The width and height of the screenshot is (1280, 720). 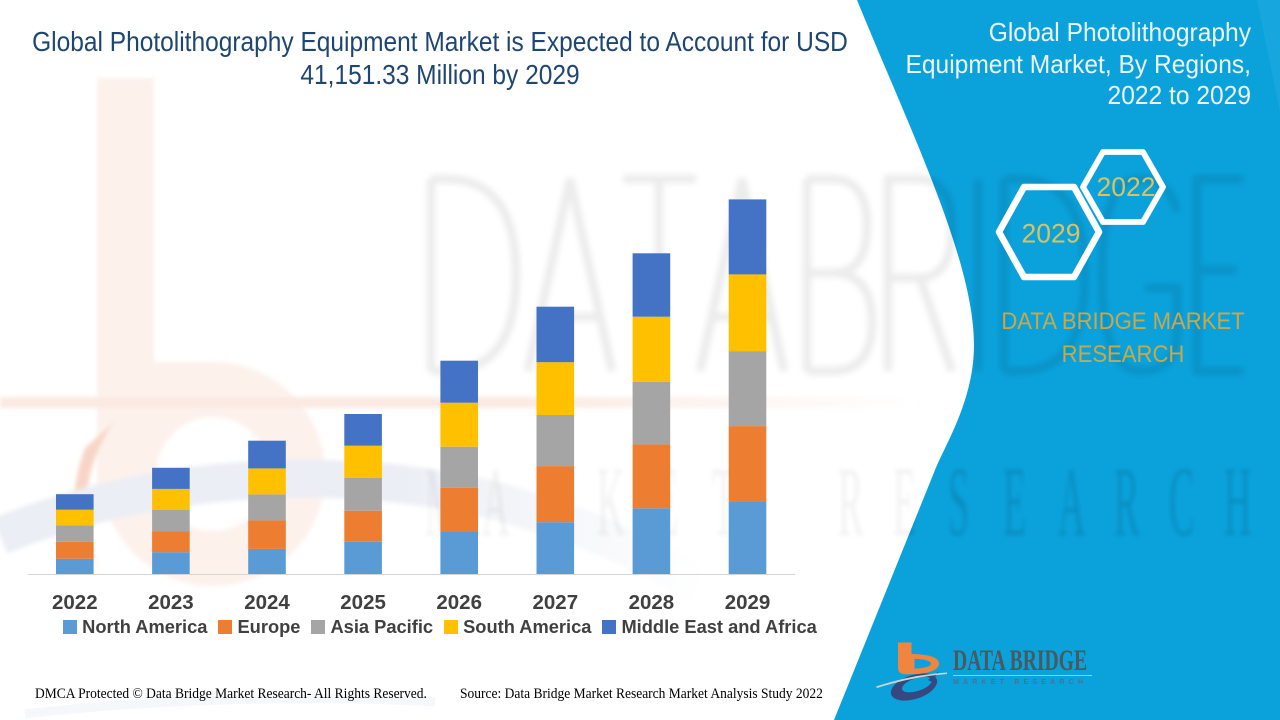 What do you see at coordinates (1126, 187) in the screenshot?
I see `svg-text: 2022` at bounding box center [1126, 187].